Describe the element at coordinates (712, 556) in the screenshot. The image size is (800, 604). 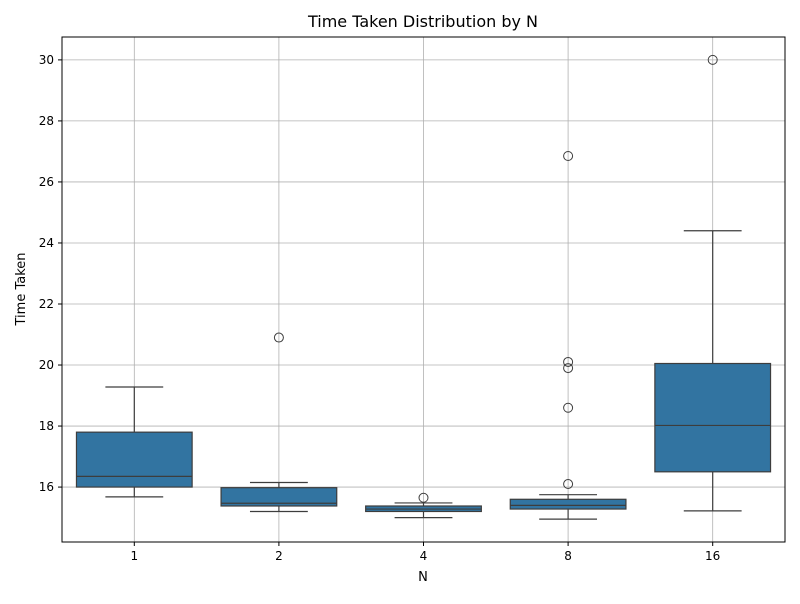
I see `x-tick-label: 16` at that location.